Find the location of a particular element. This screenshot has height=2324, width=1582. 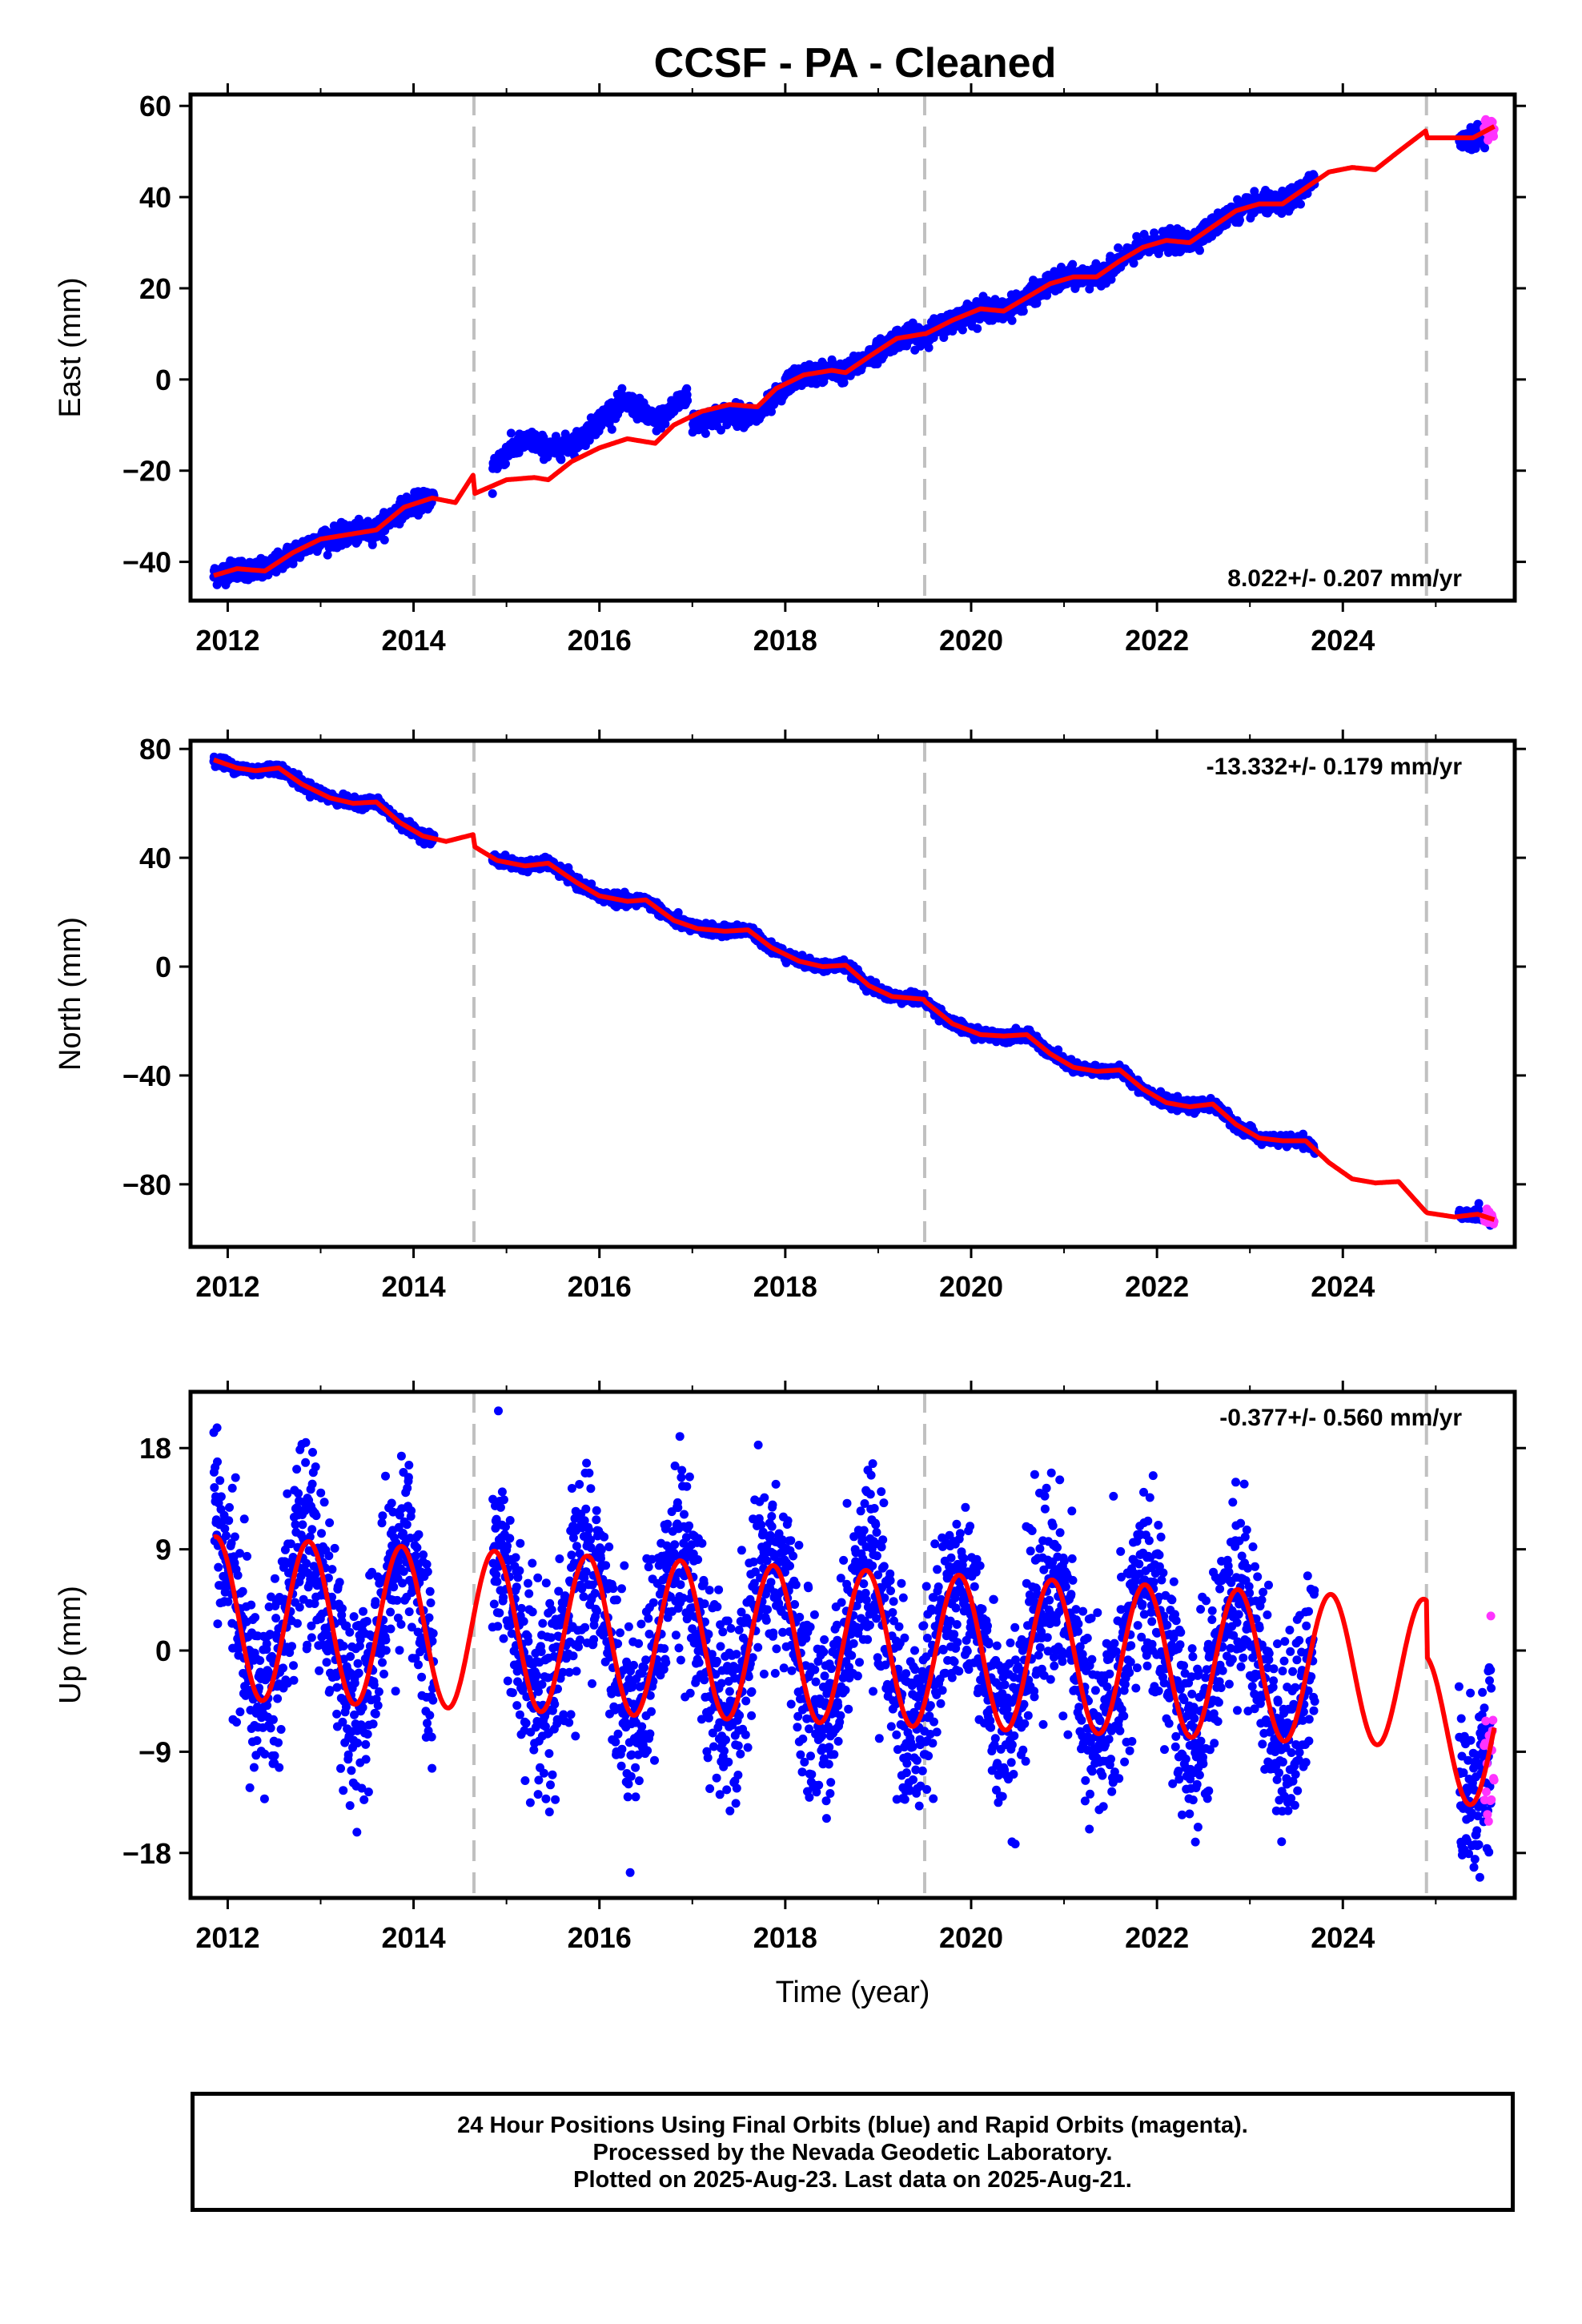

y-tick-label: −40 is located at coordinates (146, 562).